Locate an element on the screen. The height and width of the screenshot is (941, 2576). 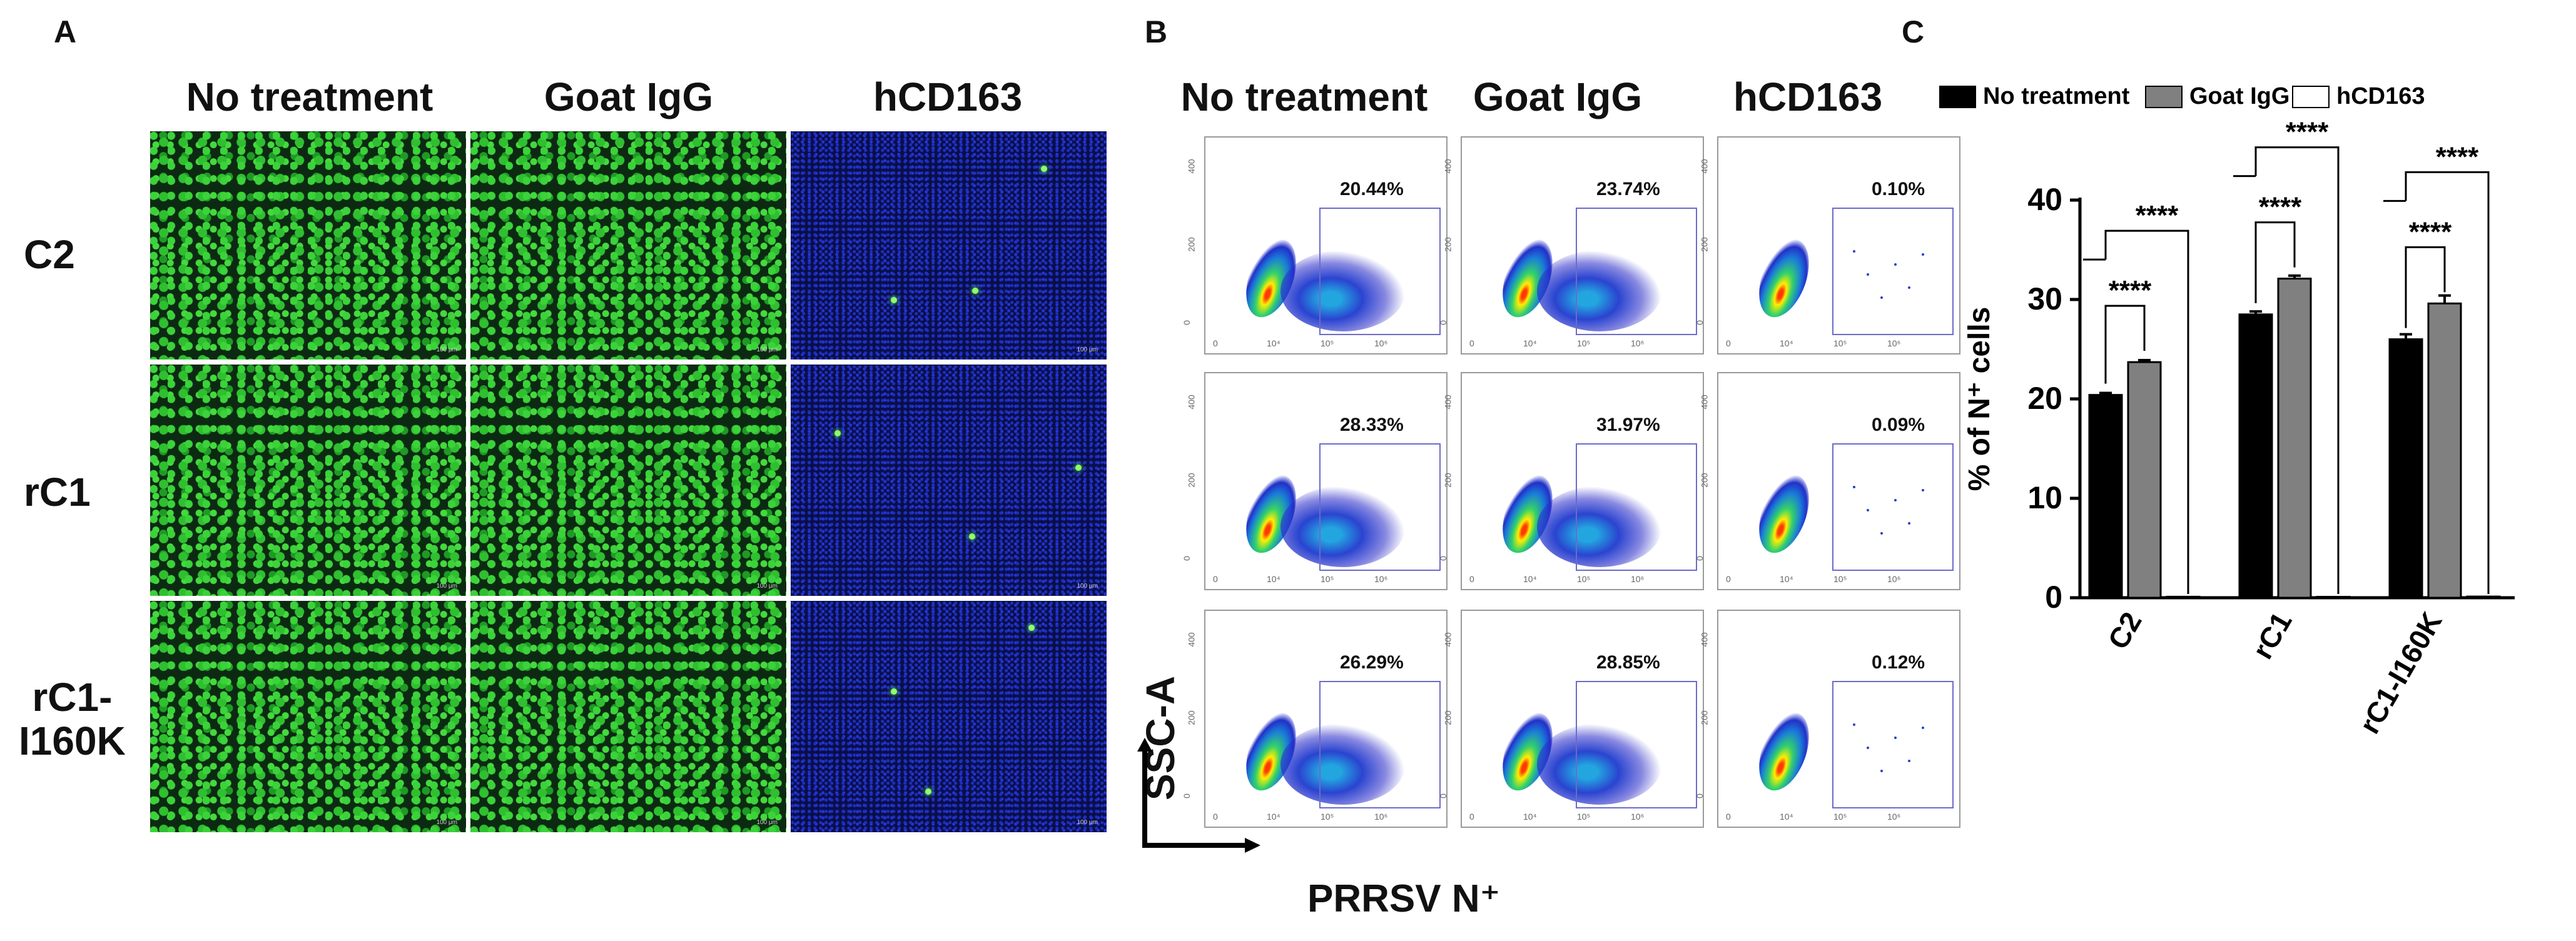
x-tick-label-0: C2 is located at coordinates (2124, 630).